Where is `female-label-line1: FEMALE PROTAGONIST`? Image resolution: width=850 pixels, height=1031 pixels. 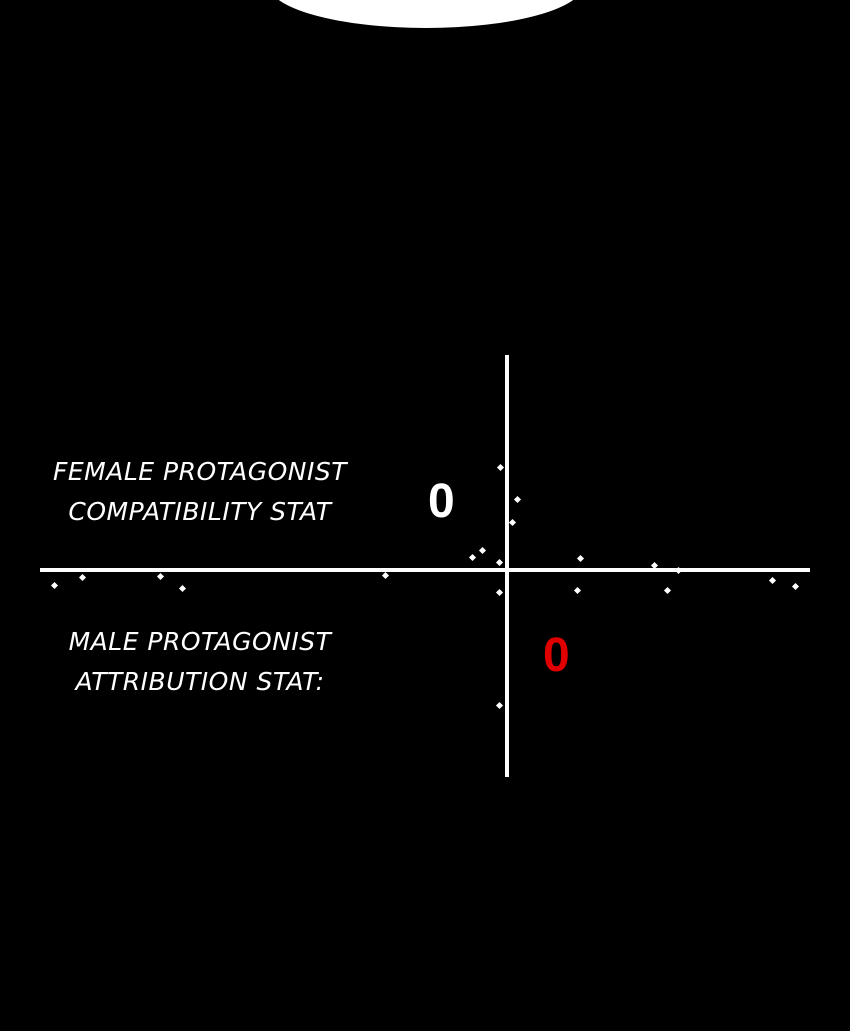
female-label-line1: FEMALE PROTAGONIST is located at coordinates (200, 471).